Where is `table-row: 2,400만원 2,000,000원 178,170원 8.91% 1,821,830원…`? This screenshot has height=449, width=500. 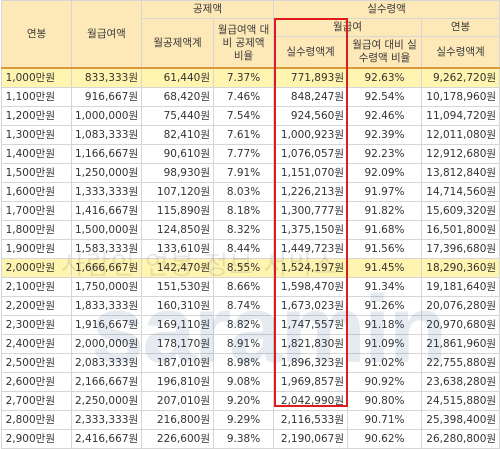 table-row: 2,400만원 2,000,000원 178,170원 8.91% 1,821,830원… is located at coordinates (250, 344).